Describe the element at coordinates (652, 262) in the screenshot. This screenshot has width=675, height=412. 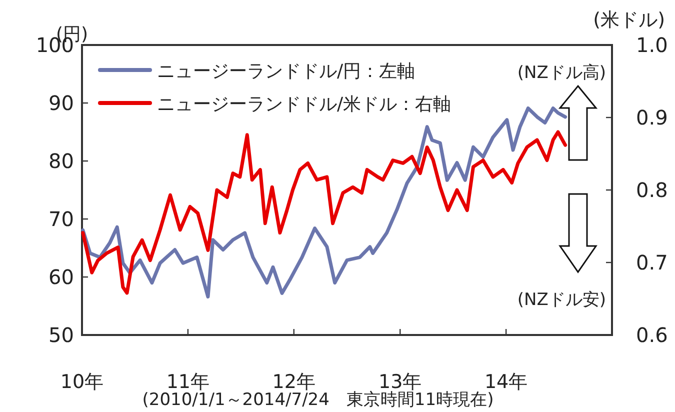
I see `y2-tick-label: 0.7` at that location.